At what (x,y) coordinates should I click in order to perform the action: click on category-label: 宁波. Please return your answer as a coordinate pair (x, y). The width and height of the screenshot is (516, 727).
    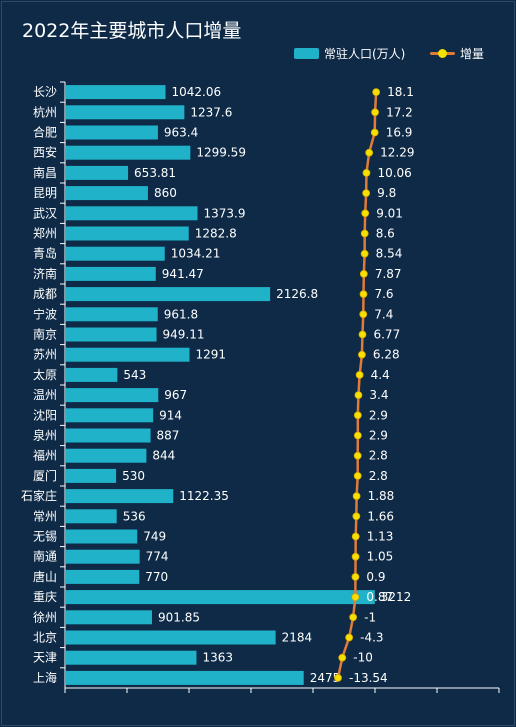
    Looking at the image, I should click on (45, 313).